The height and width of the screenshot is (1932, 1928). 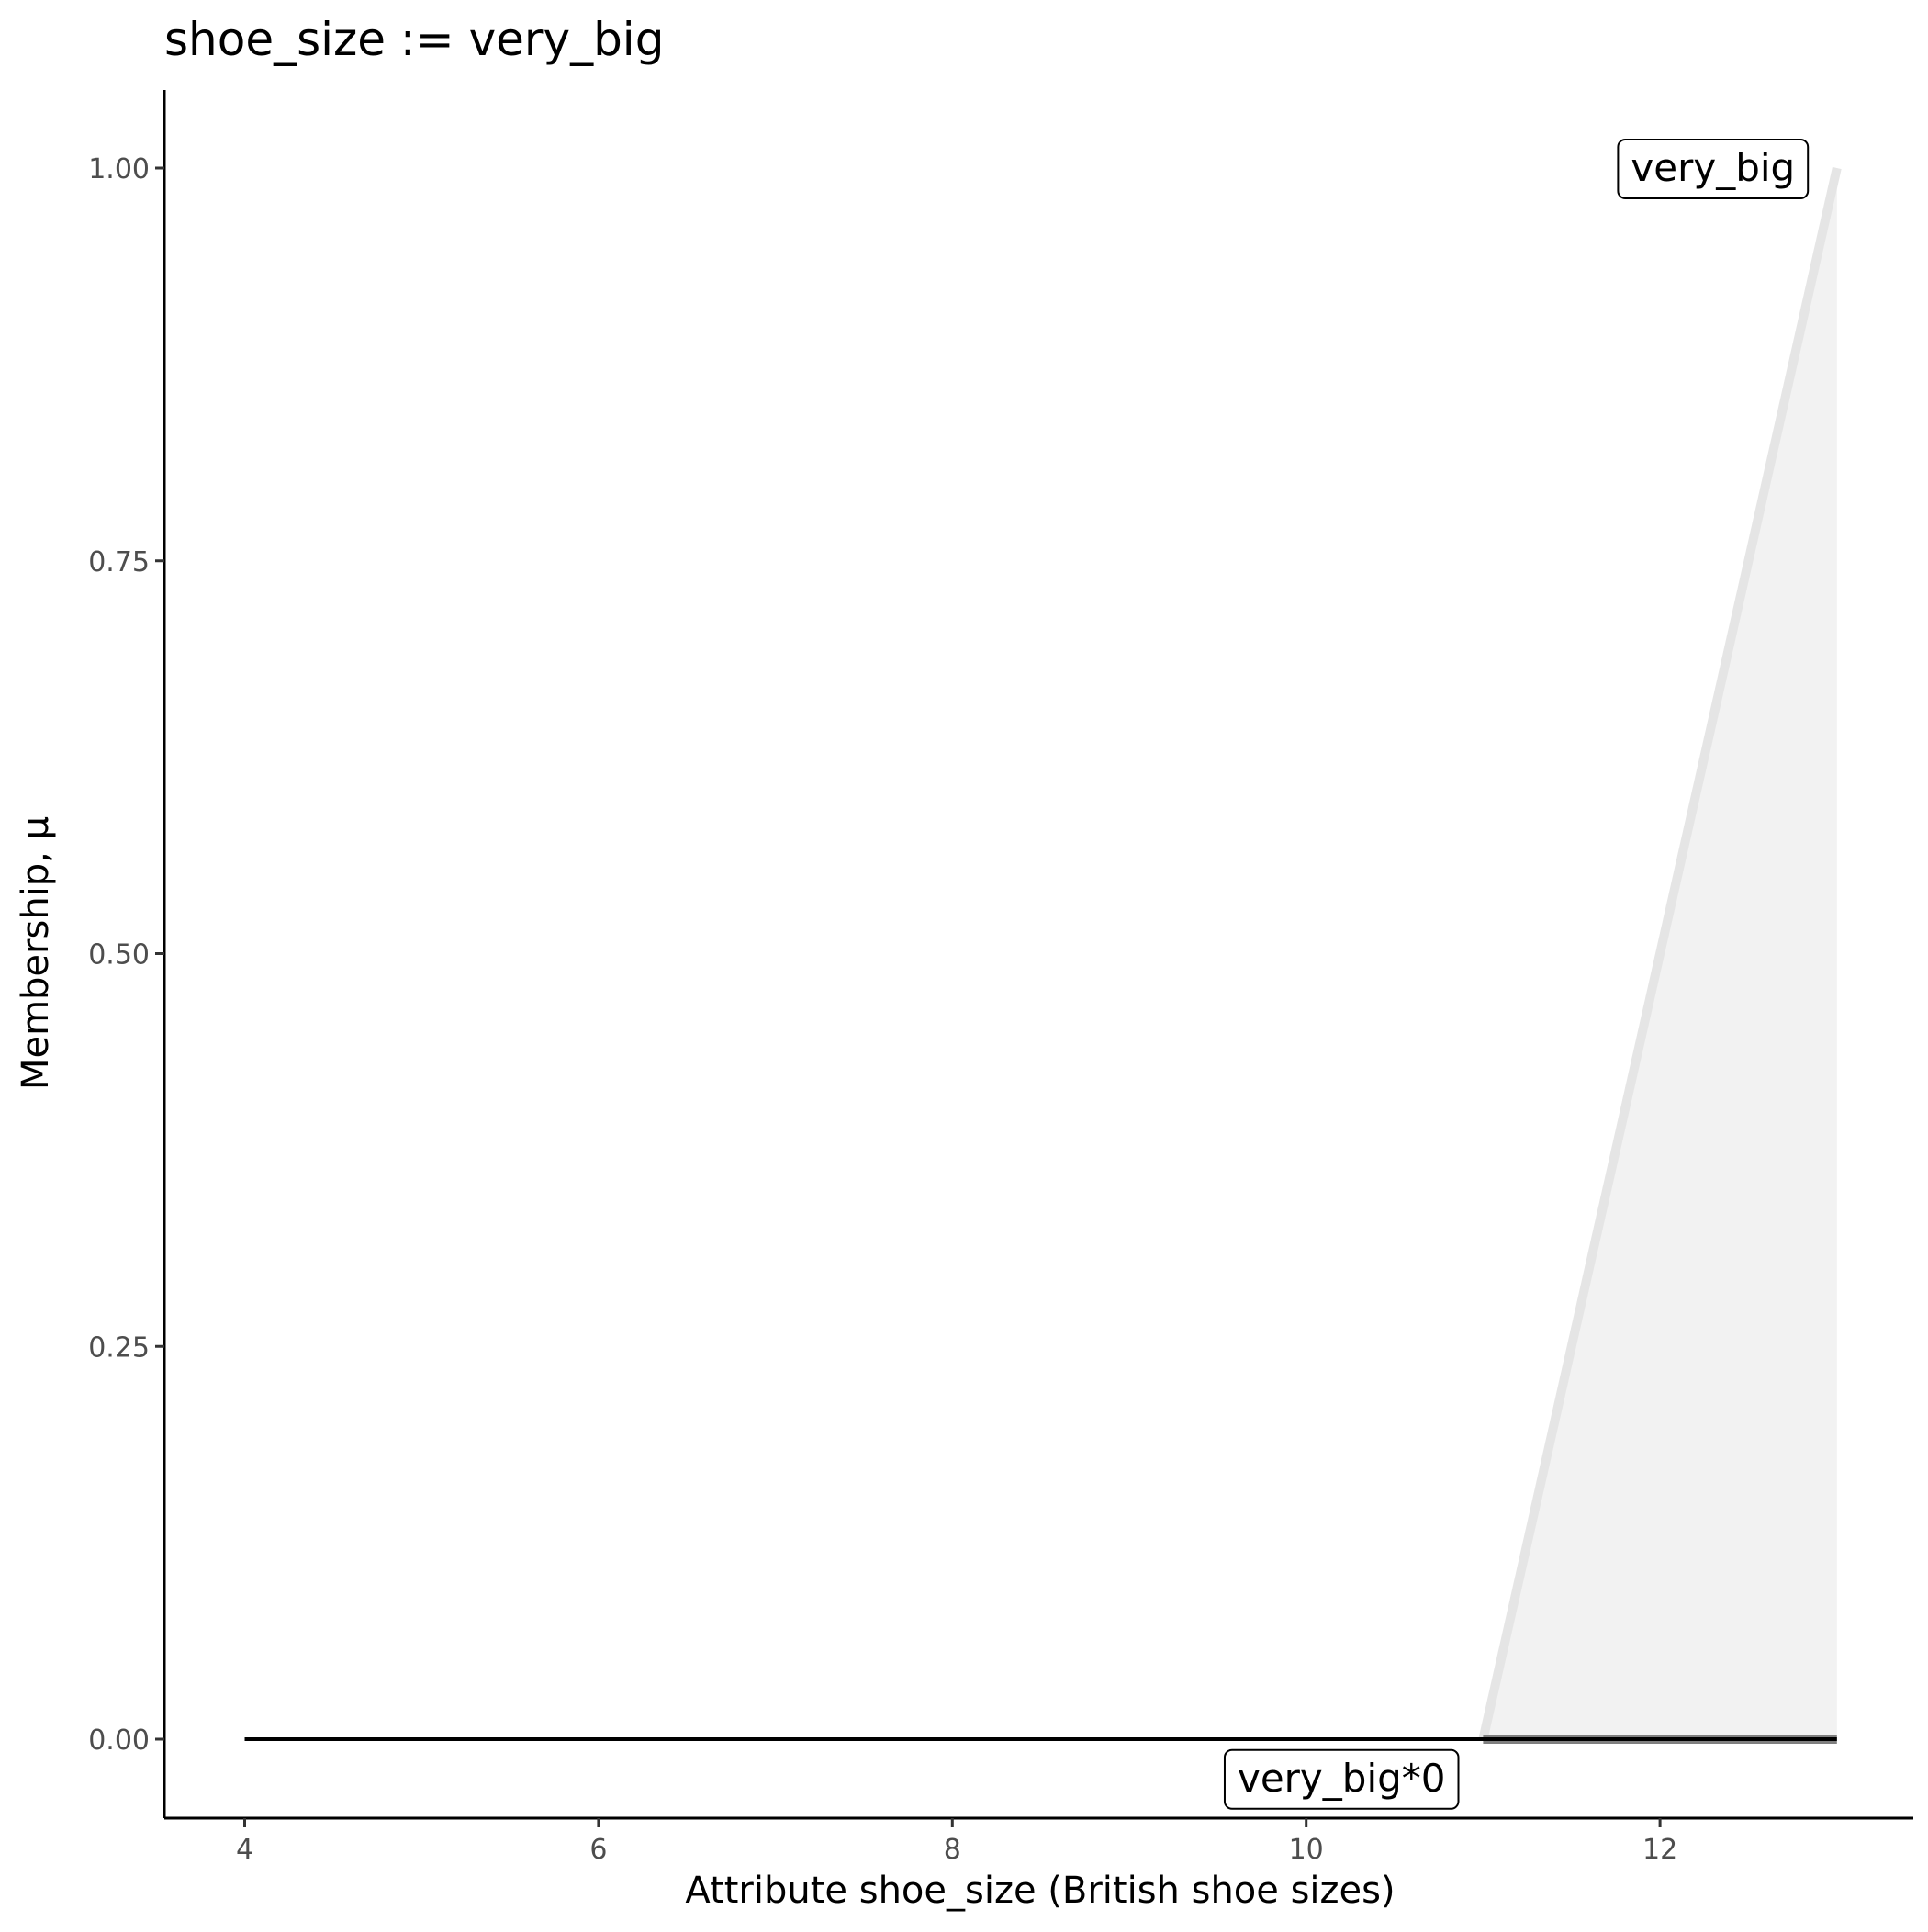 I want to click on annotation-text: very_big*0, so click(x=1342, y=1778).